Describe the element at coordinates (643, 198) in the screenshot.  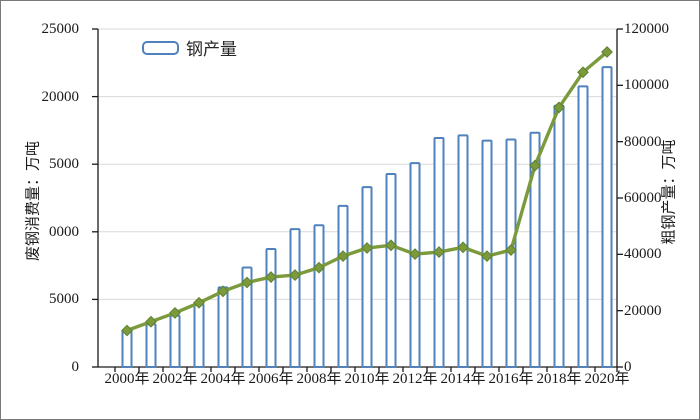
I see `right-axis-tick-label: 60000` at that location.